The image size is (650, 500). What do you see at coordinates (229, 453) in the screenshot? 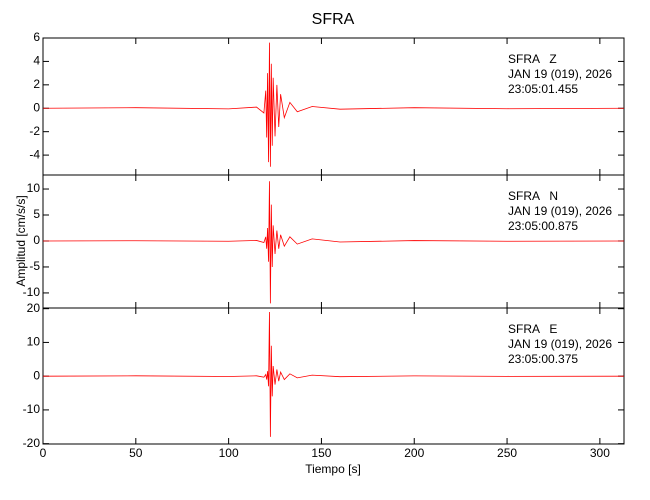
I see `x-tick-label: 100` at bounding box center [229, 453].